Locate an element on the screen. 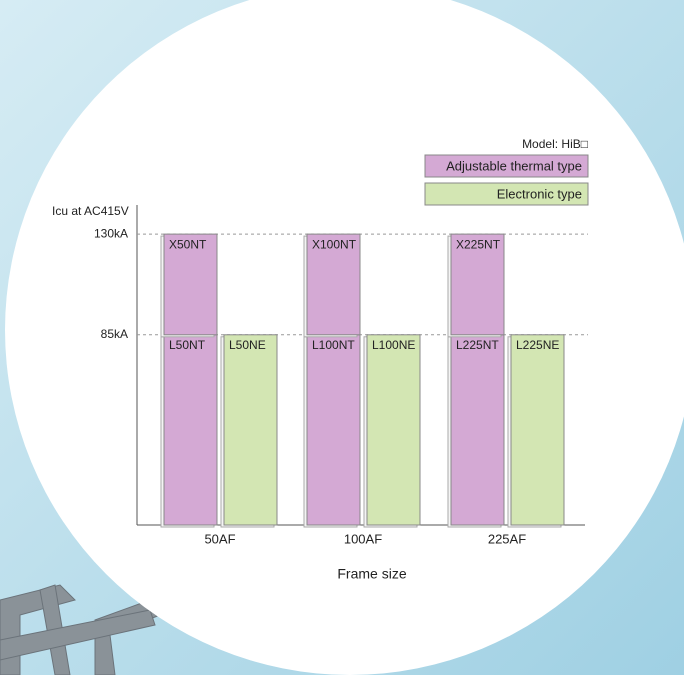 The height and width of the screenshot is (675, 684). bar-label: L225NE is located at coordinates (537, 345).